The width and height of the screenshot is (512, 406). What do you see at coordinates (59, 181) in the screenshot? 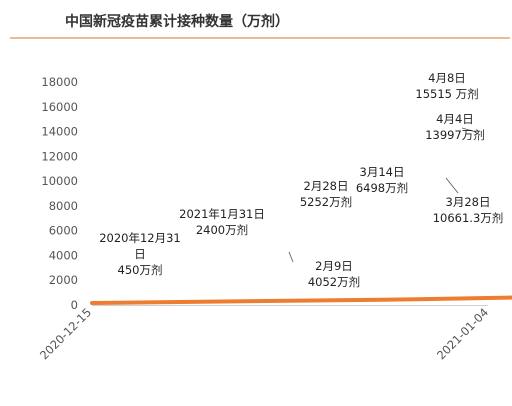
I see `y-tick-label: 10000` at bounding box center [59, 181].